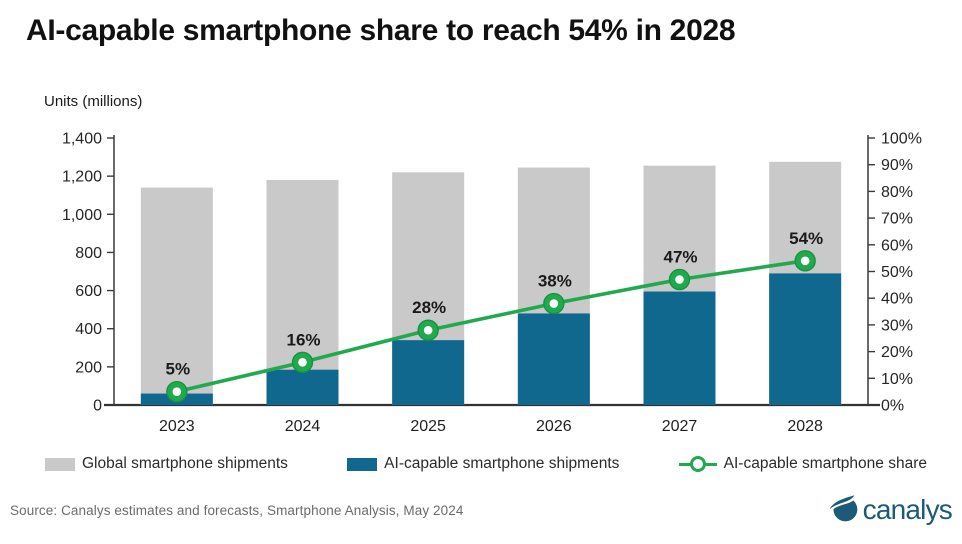 Image resolution: width=962 pixels, height=544 pixels. I want to click on left-axis-tick-label: 400, so click(88, 329).